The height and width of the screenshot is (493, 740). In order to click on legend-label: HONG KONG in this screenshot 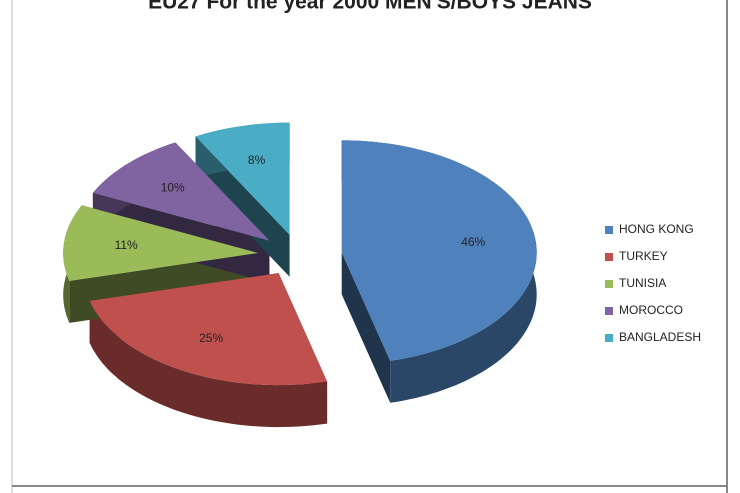, I will do `click(656, 229)`.